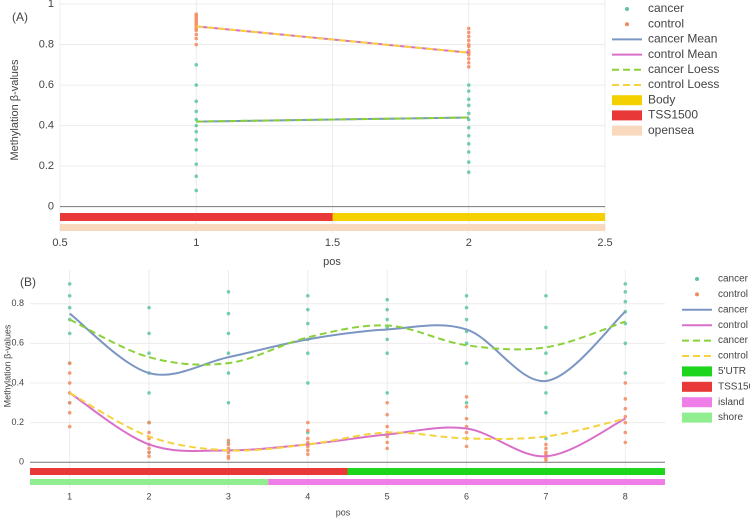 Image resolution: width=750 pixels, height=519 pixels. Describe the element at coordinates (733, 294) in the screenshot. I see `legend-label: control` at that location.